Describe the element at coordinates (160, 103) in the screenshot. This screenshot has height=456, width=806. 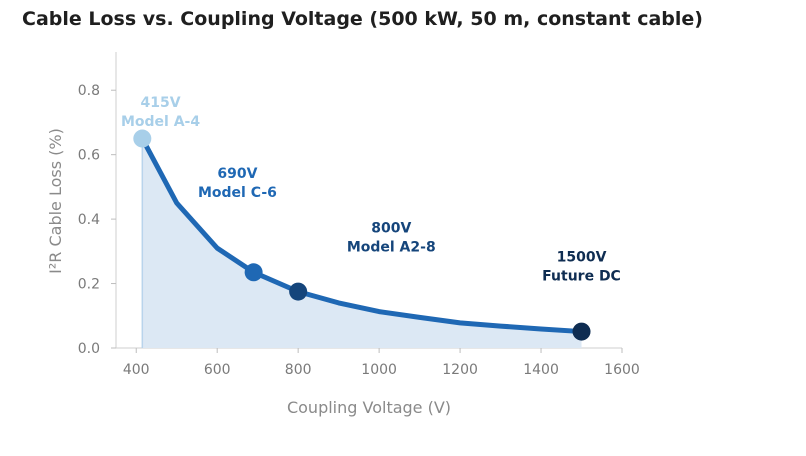
I see `annotation-voltage: 415V` at that location.